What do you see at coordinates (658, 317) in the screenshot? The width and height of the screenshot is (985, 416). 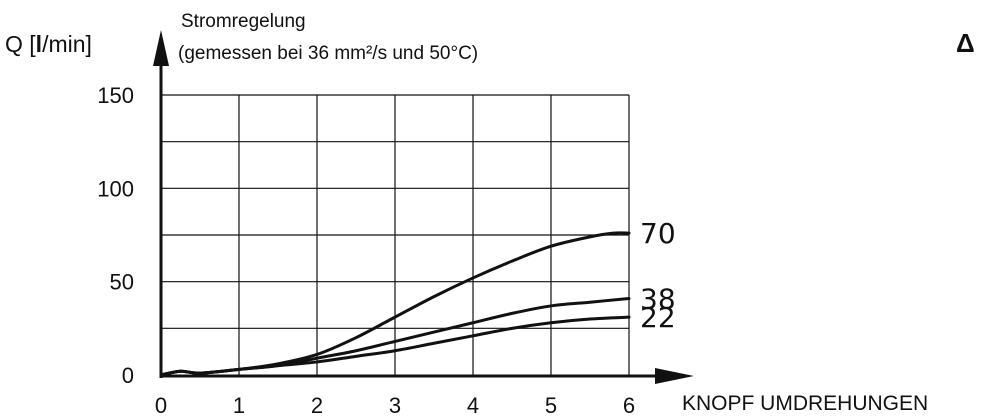 I see `series-label-22: 22` at bounding box center [658, 317].